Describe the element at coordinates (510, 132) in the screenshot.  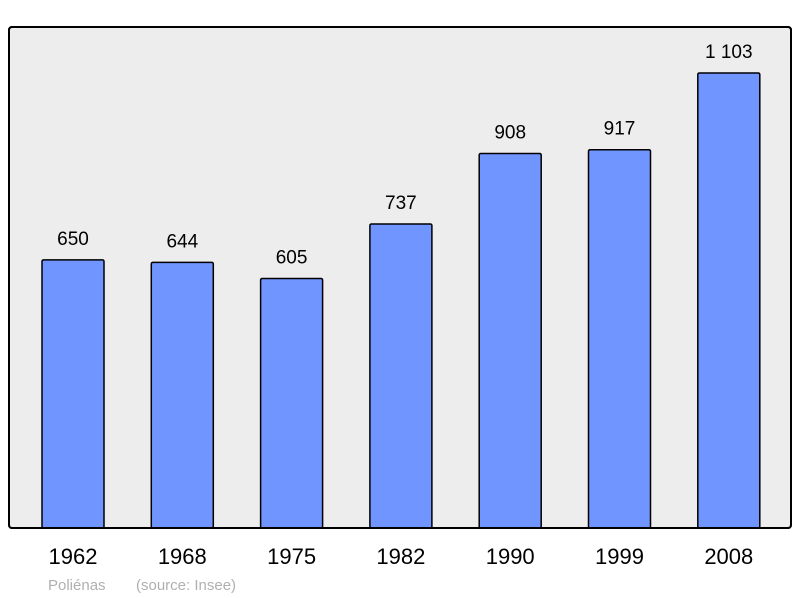
I see `data-label-1990: 908` at that location.